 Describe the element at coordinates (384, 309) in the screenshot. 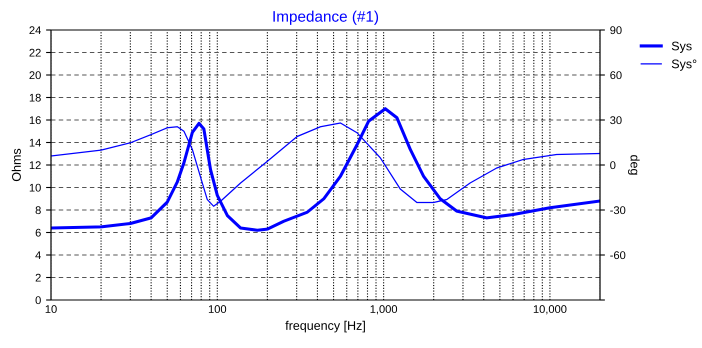

I see `x-tick-label: 1,000` at that location.